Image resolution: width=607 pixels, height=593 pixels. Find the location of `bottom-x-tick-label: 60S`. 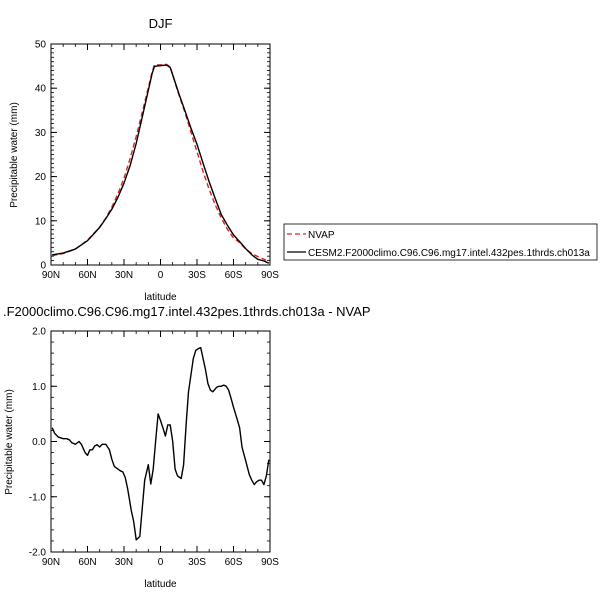

bottom-x-tick-label: 60S is located at coordinates (234, 562).